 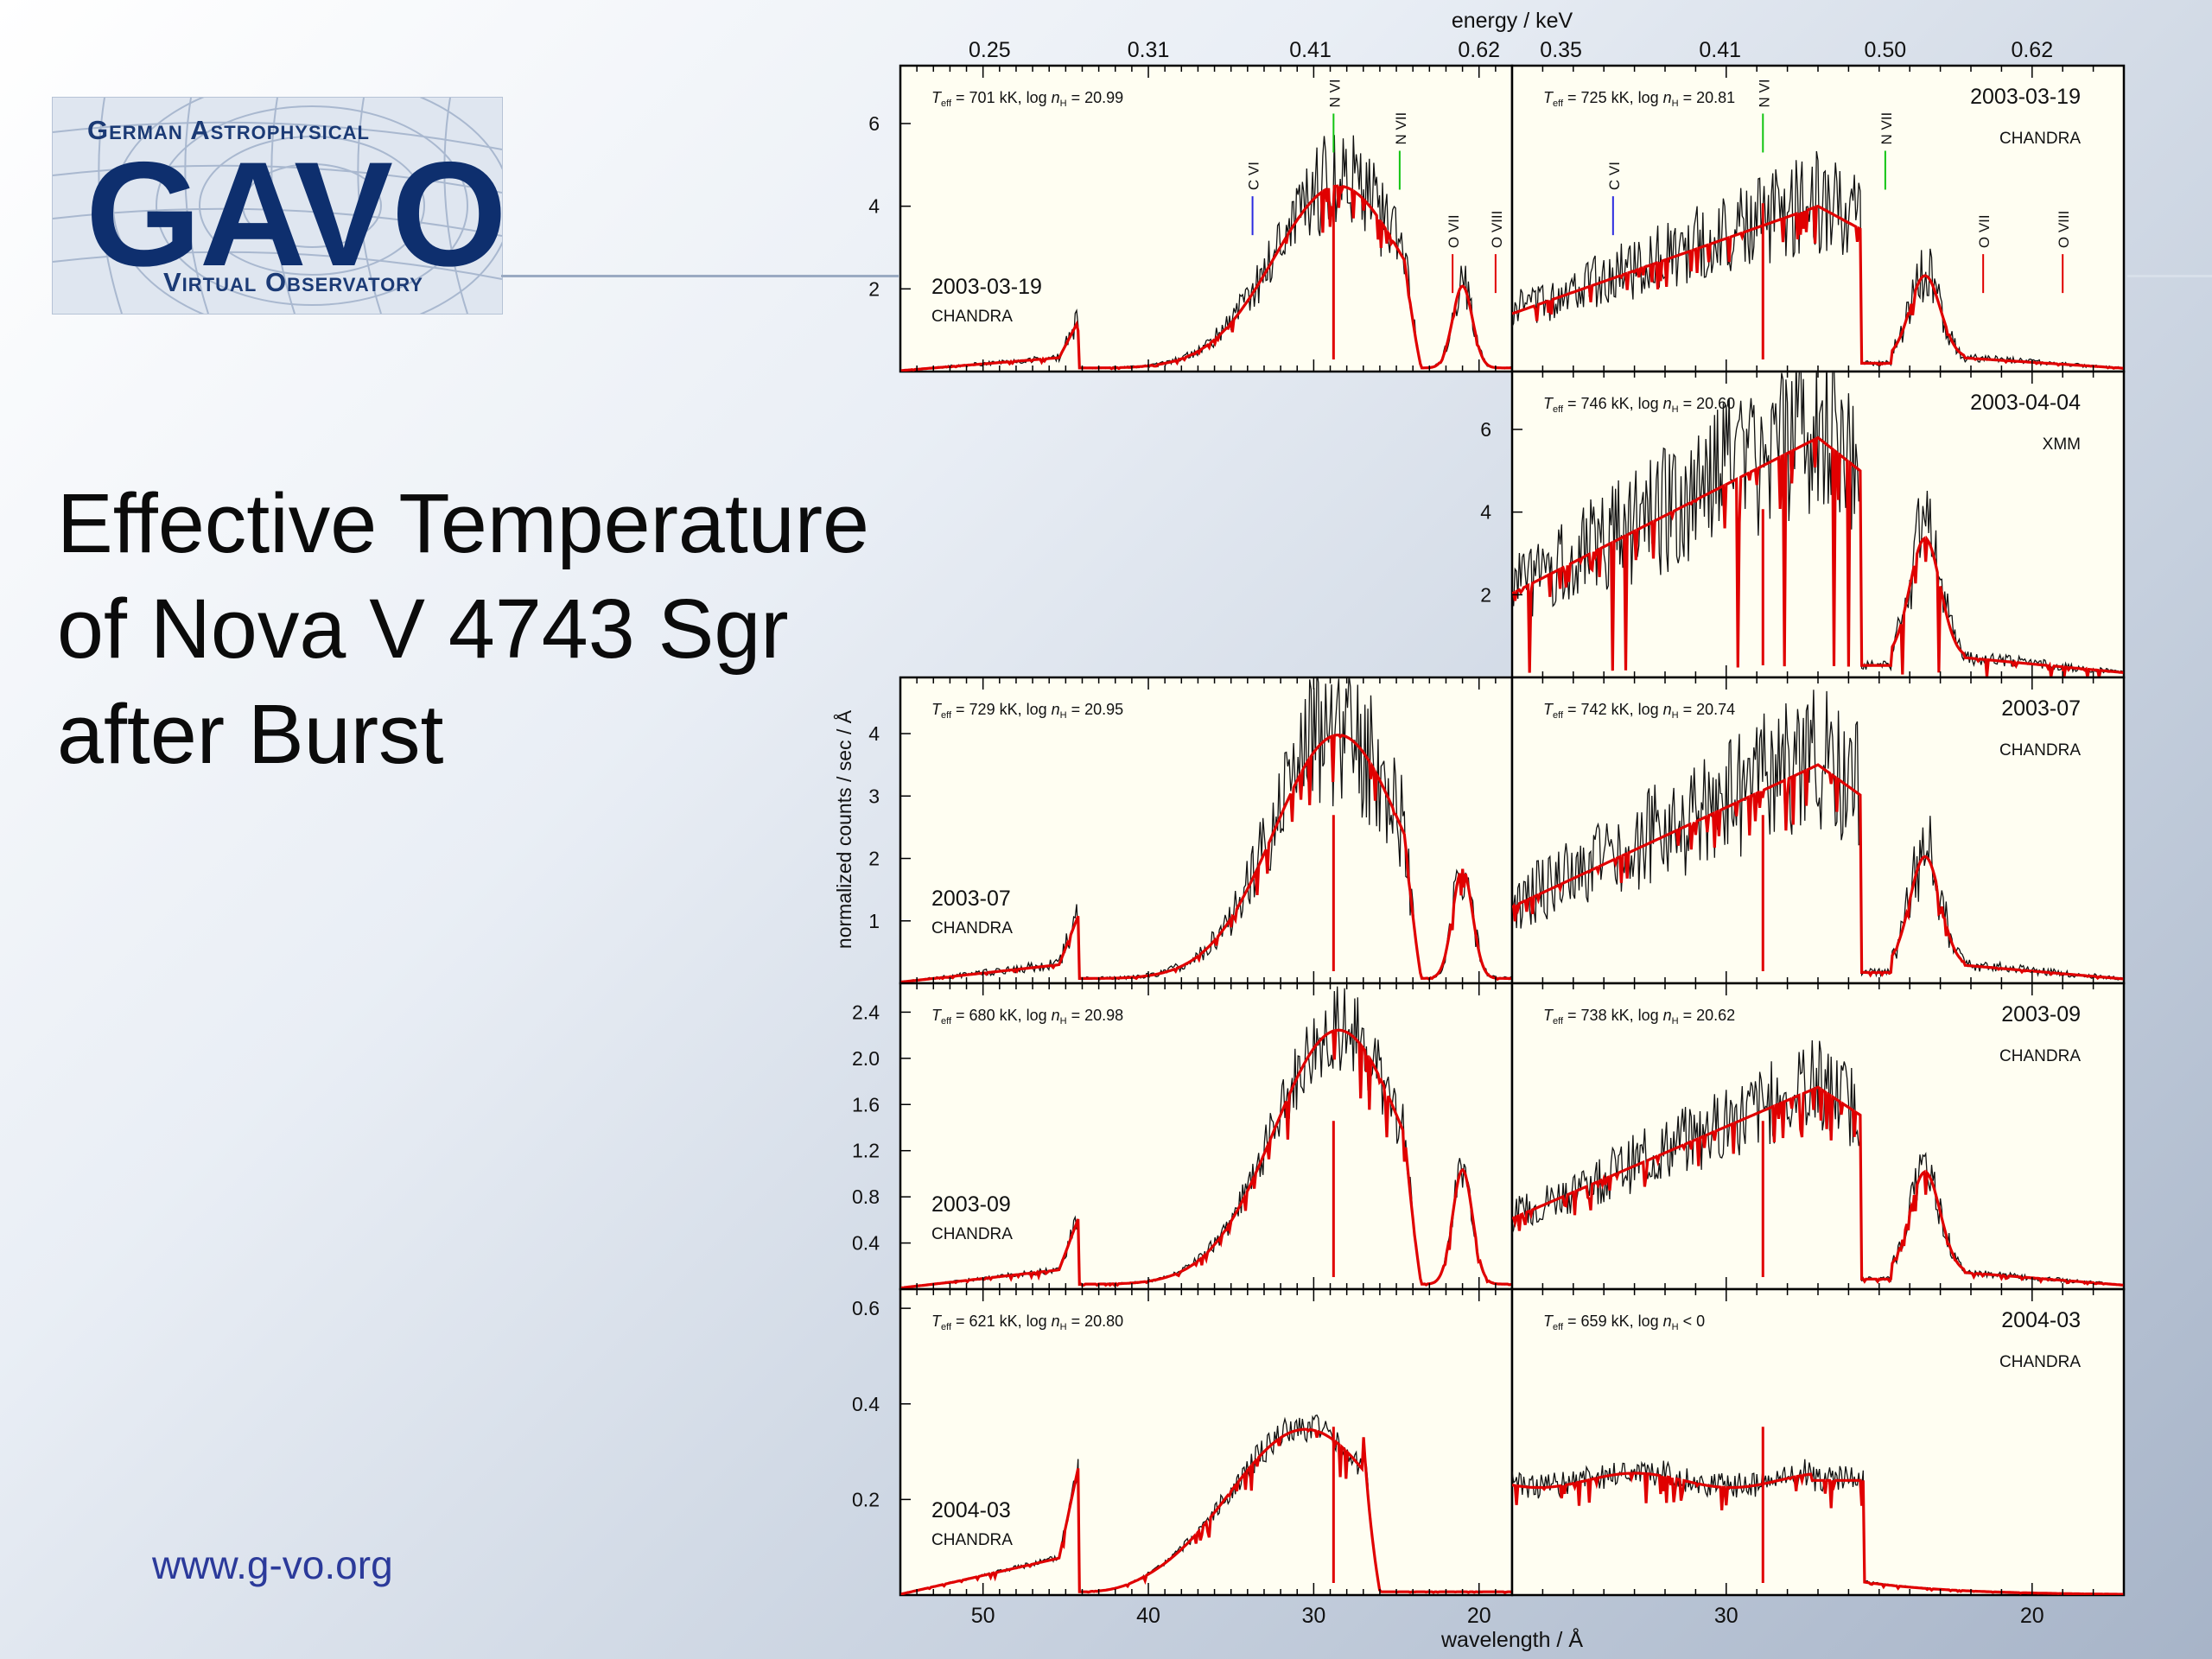 What do you see at coordinates (866, 1196) in the screenshot?
I see `y-tick-label: 0.8` at bounding box center [866, 1196].